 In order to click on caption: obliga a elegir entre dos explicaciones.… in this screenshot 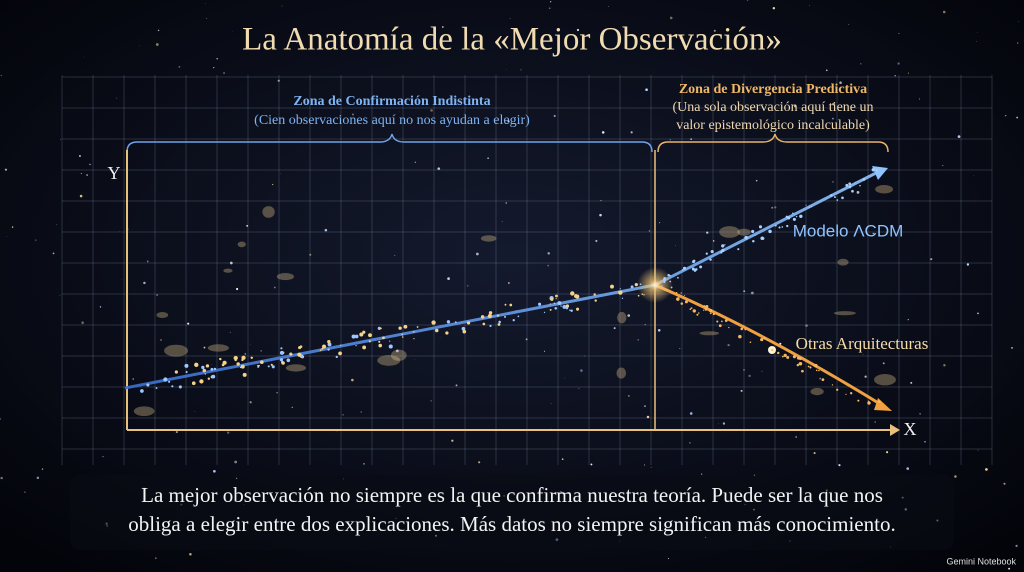, I will do `click(511, 524)`.